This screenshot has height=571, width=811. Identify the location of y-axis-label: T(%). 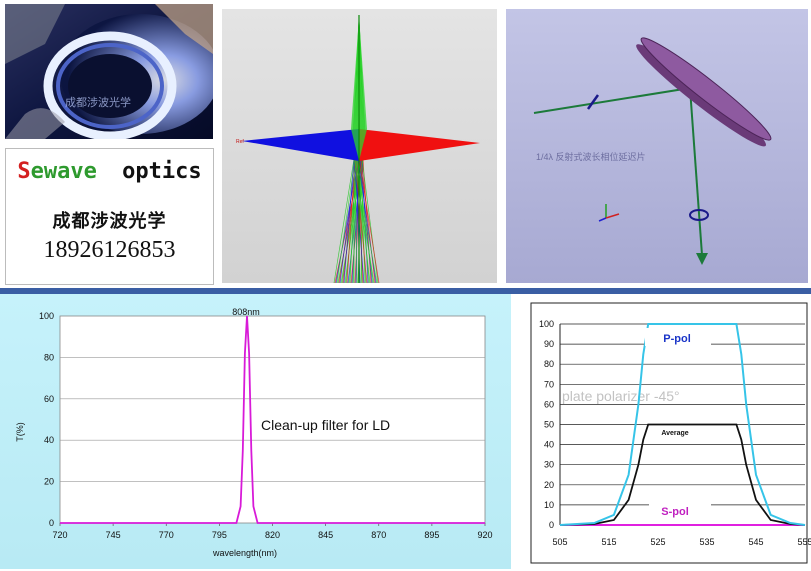
(20, 432).